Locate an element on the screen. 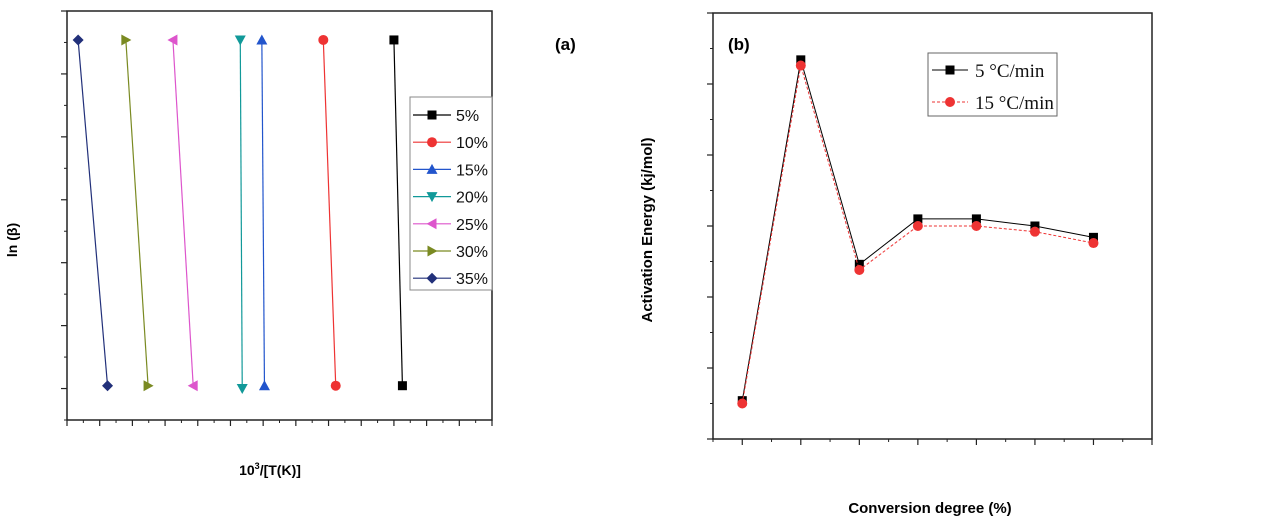 The height and width of the screenshot is (521, 1280). legend-label: 30% is located at coordinates (472, 252).